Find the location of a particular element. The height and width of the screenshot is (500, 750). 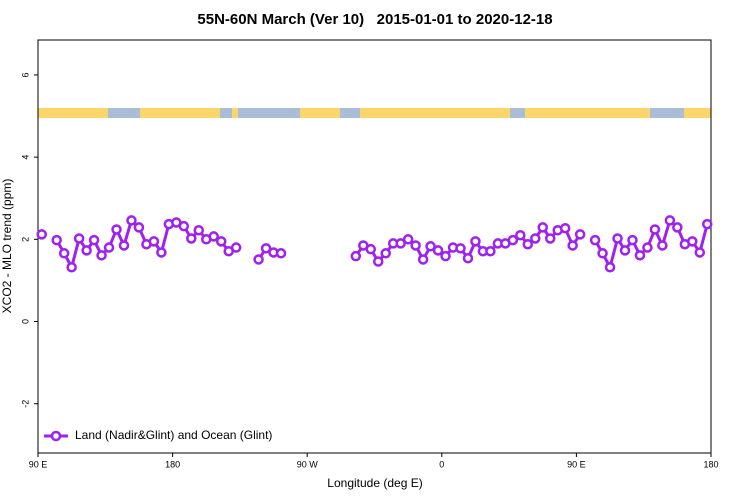

x-axis-label: Longitude (deg E) is located at coordinates (374, 483).